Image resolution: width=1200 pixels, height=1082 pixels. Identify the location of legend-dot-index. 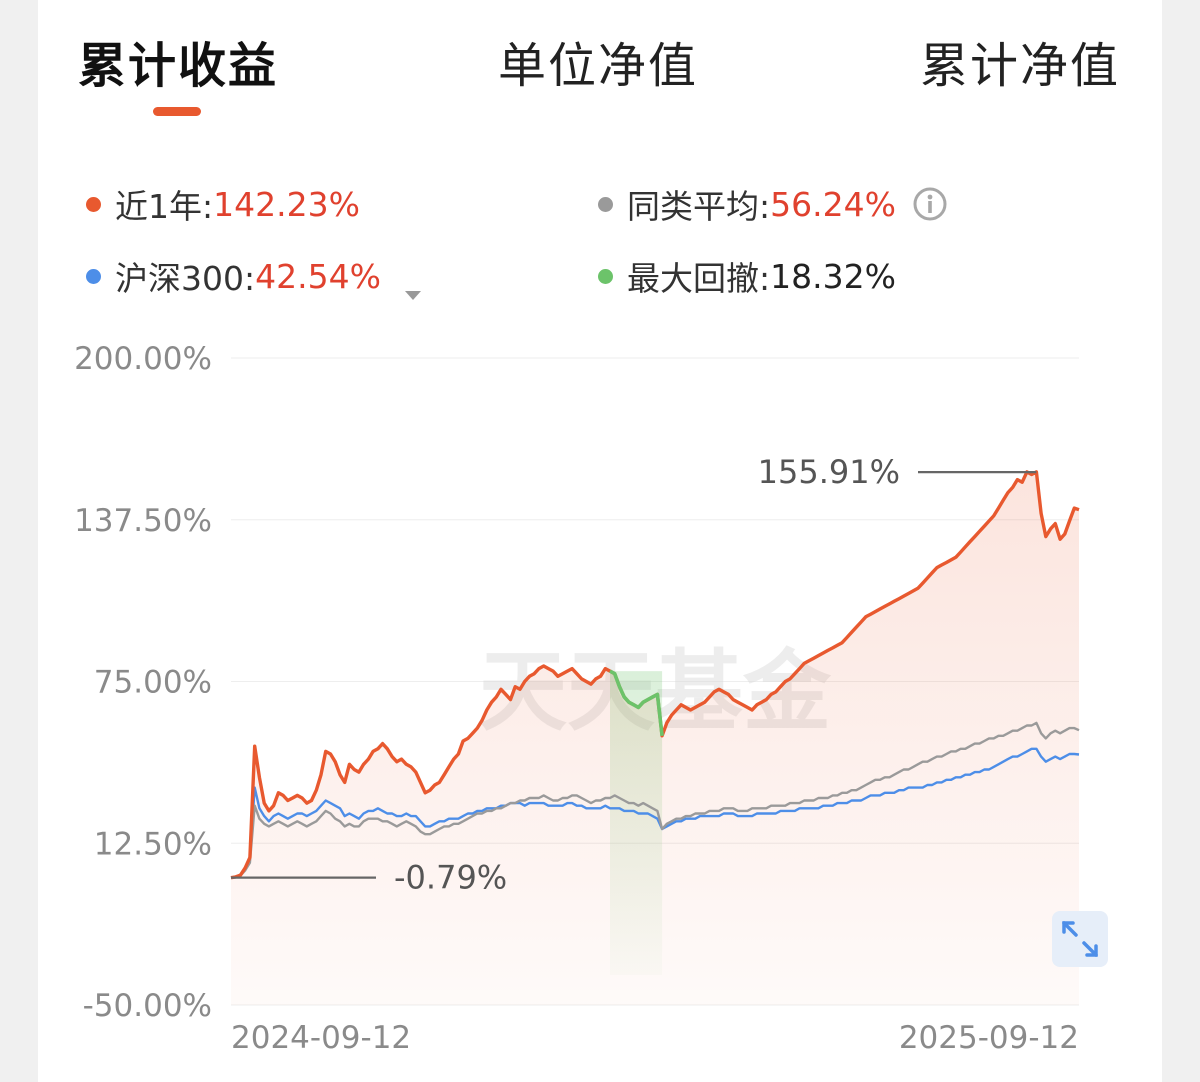
(93, 276).